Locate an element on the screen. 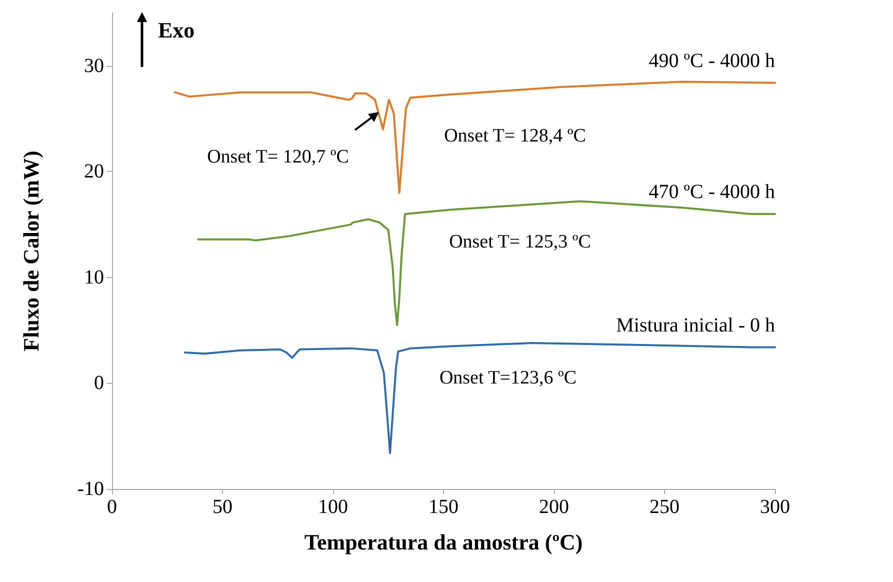 This screenshot has width=893, height=582. y-tick-label: 20 is located at coordinates (94, 171).